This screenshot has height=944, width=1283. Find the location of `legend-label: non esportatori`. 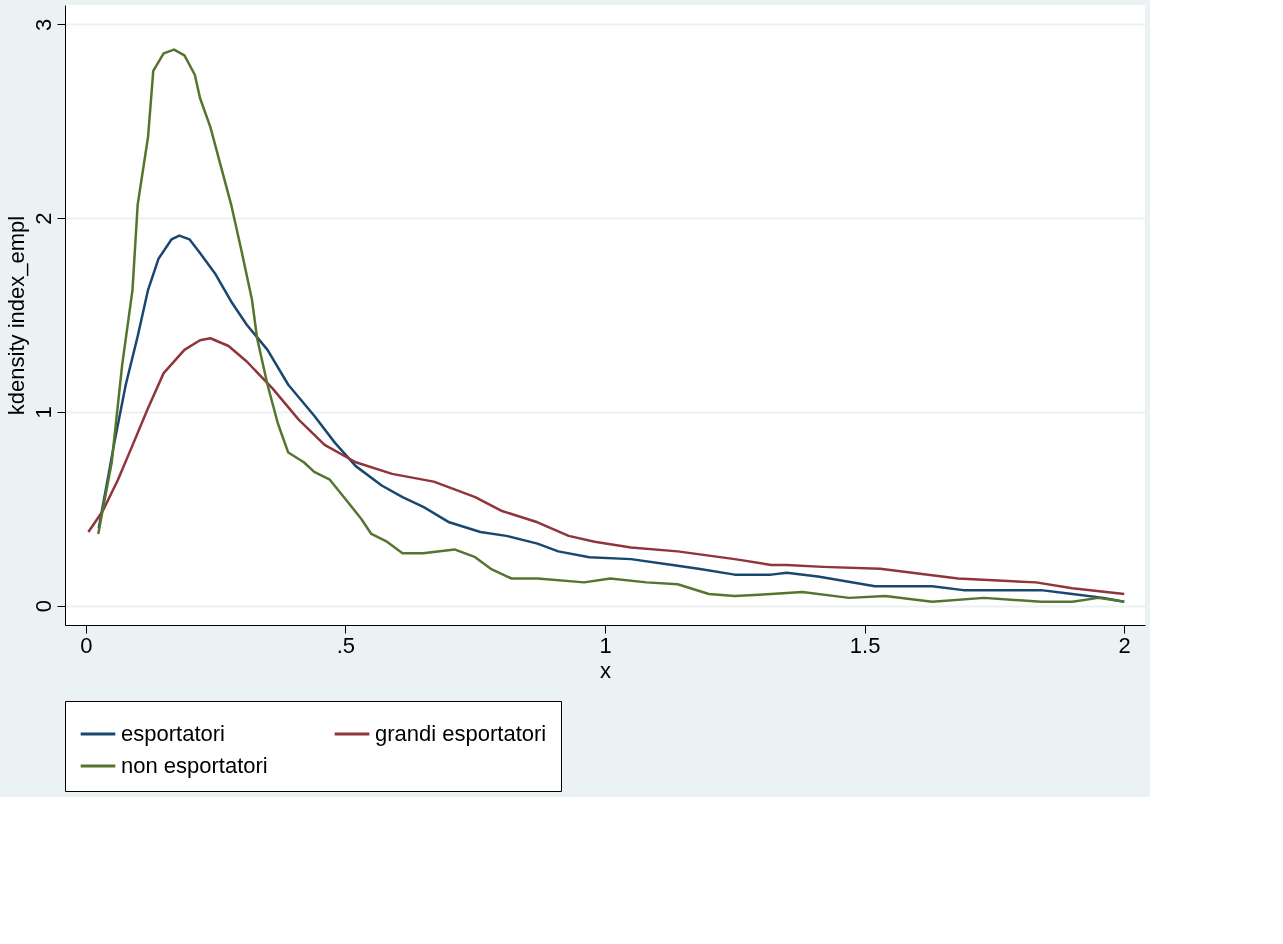

legend-label: non esportatori is located at coordinates (194, 765).